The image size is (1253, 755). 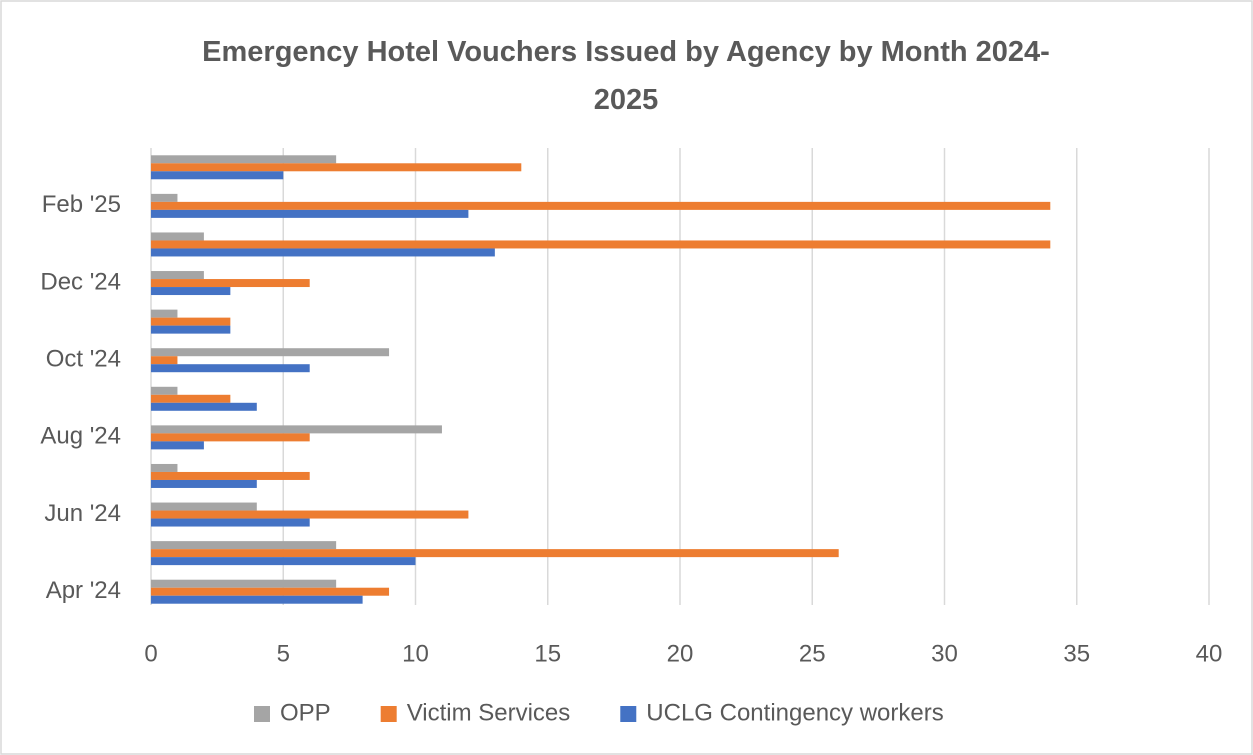 I want to click on x-tick-label: 10, so click(x=415, y=653).